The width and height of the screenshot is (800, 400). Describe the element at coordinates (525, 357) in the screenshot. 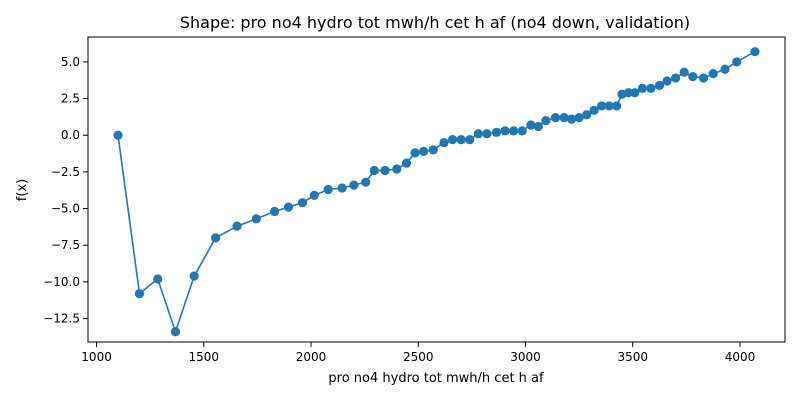

I see `x-tick-label: 3000` at that location.